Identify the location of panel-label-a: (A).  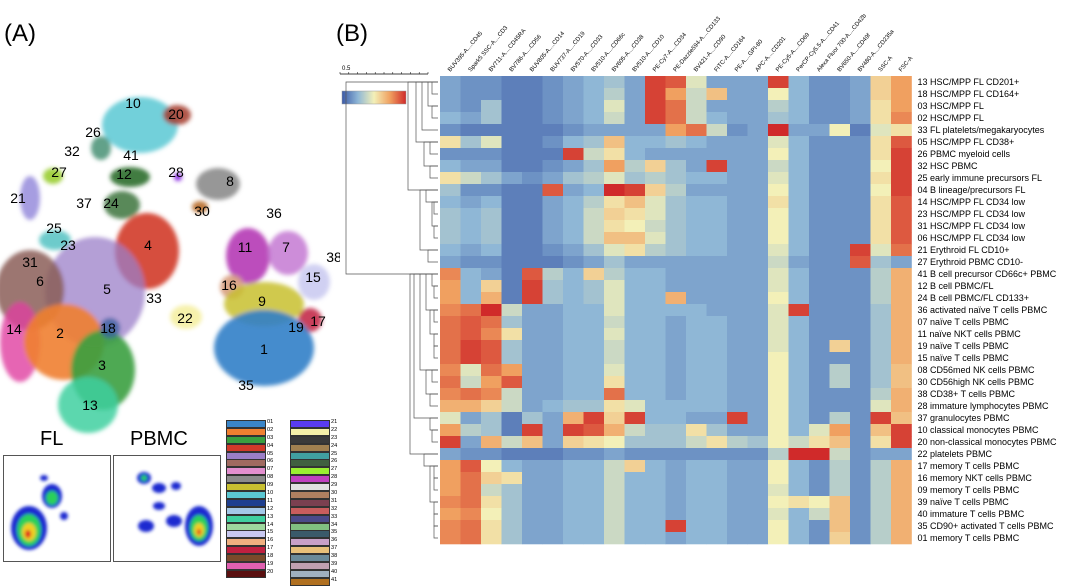
(20, 33).